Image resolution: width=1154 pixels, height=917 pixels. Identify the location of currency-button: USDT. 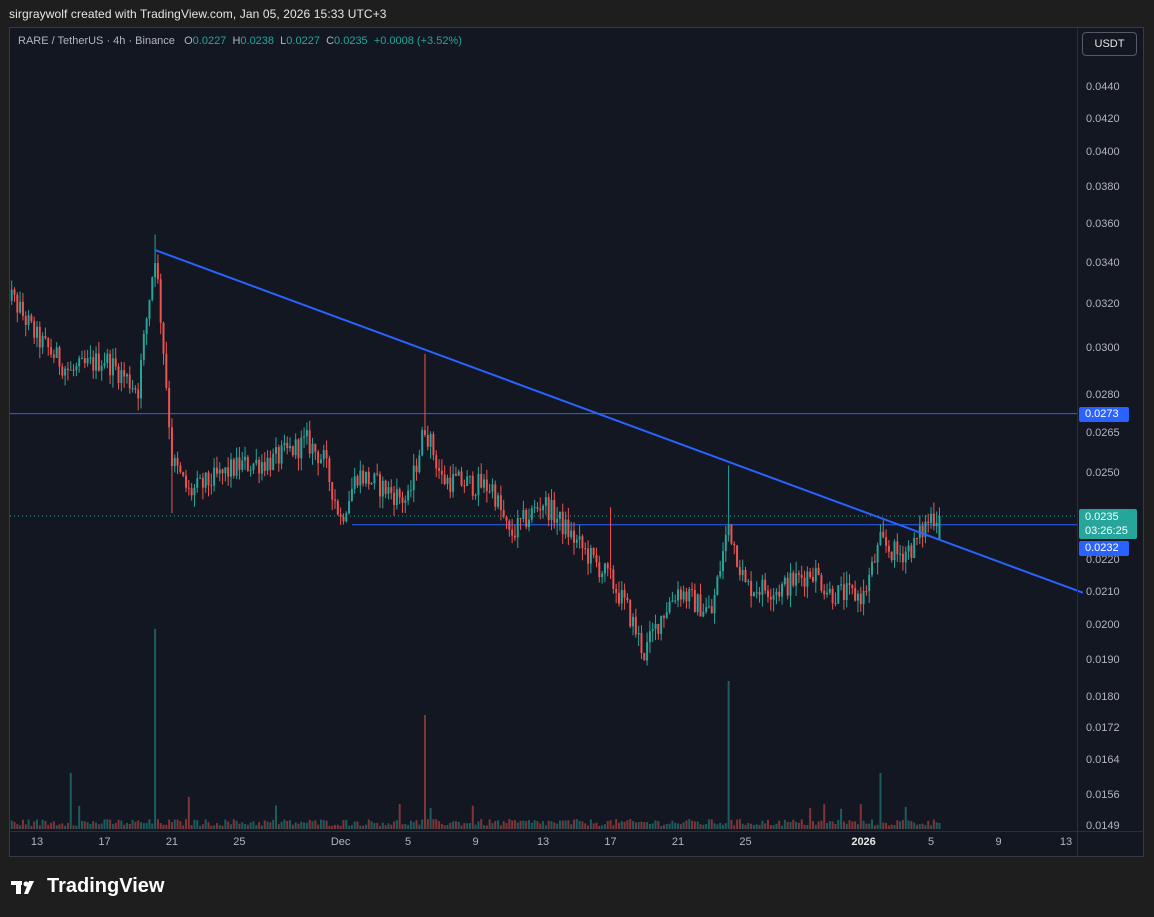
(1109, 44).